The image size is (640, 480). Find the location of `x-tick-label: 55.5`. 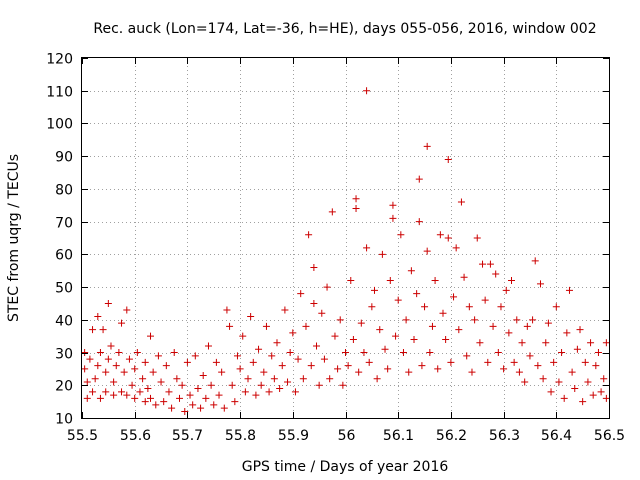

x-tick-label: 55.5 is located at coordinates (82, 436).